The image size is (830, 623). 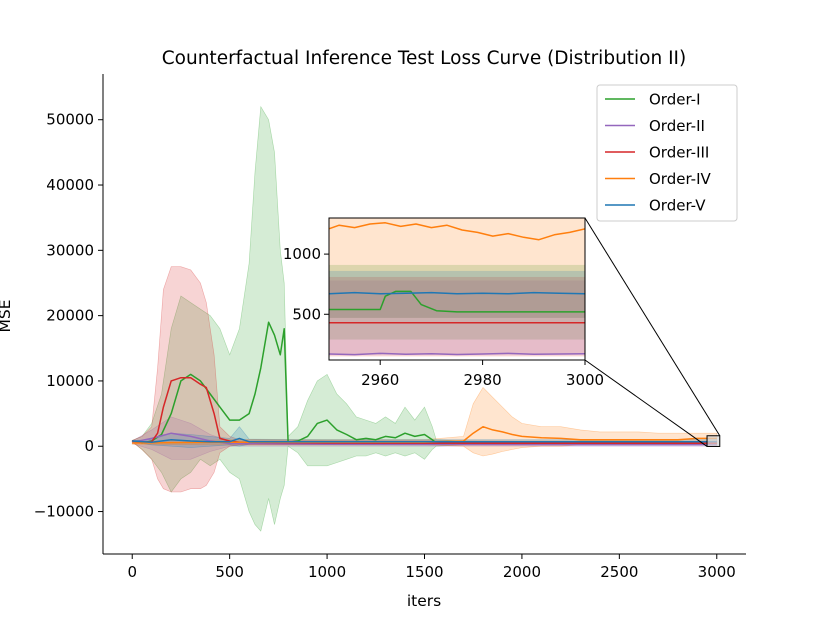 I want to click on y-tick-label: 50000, so click(x=70, y=120).